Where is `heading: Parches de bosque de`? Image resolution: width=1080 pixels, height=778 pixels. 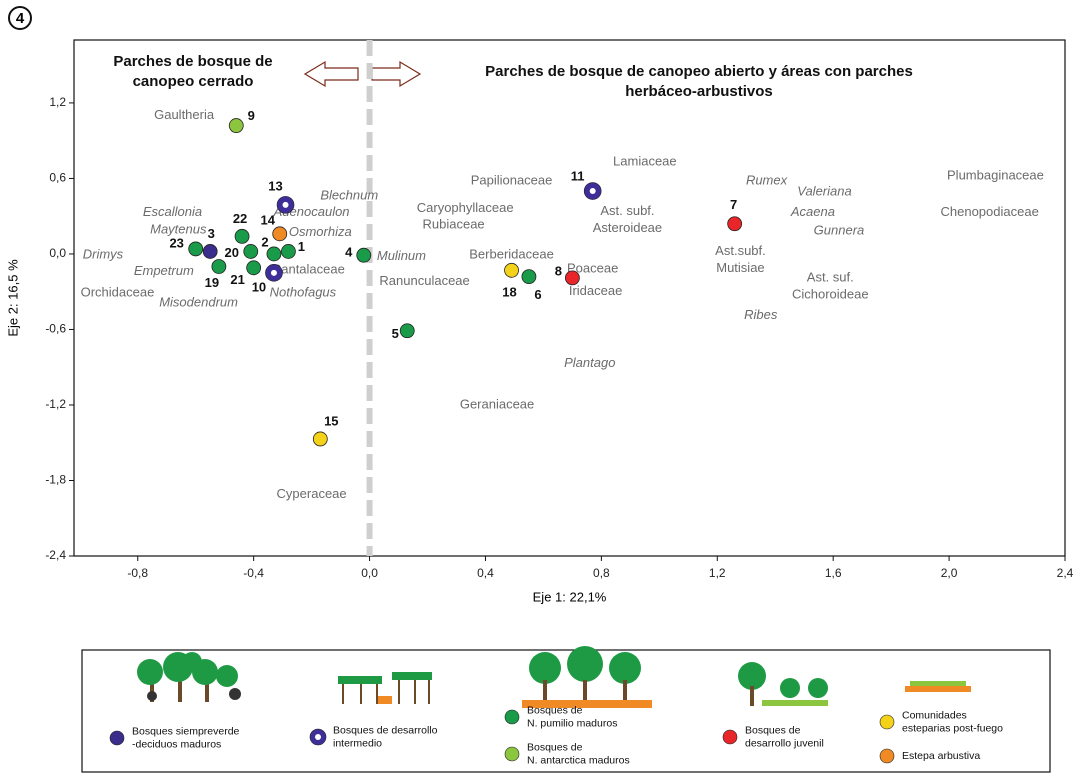
heading: Parches de bosque de is located at coordinates (192, 61).